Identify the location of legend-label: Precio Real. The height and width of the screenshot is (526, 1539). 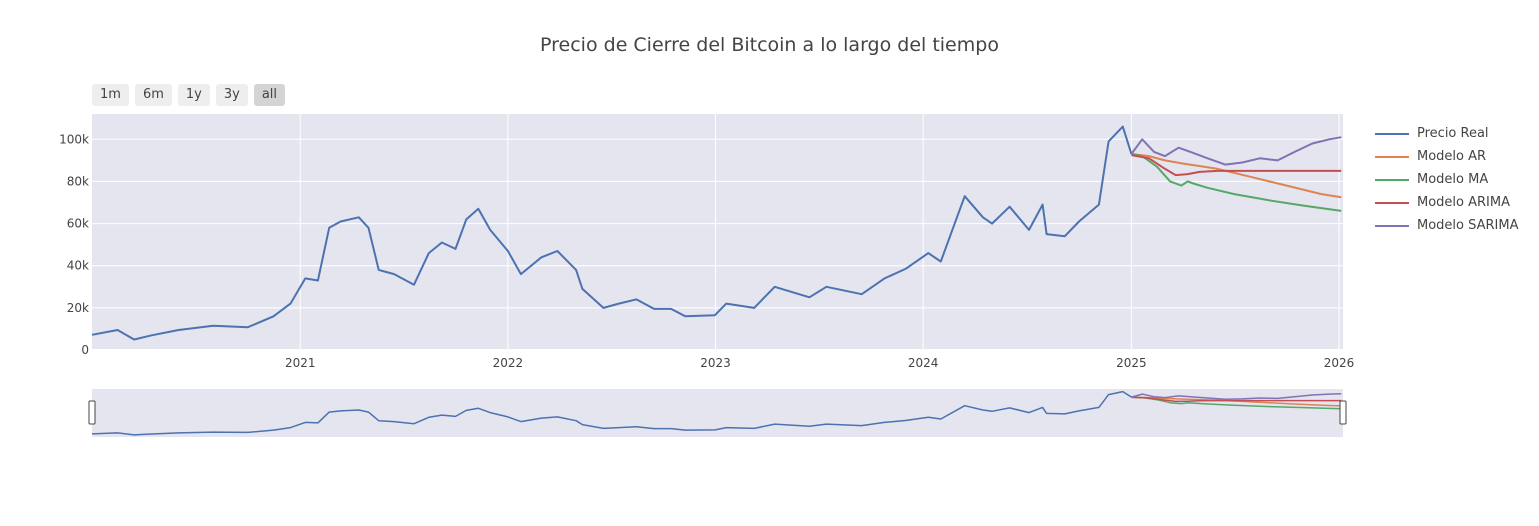
(1453, 133).